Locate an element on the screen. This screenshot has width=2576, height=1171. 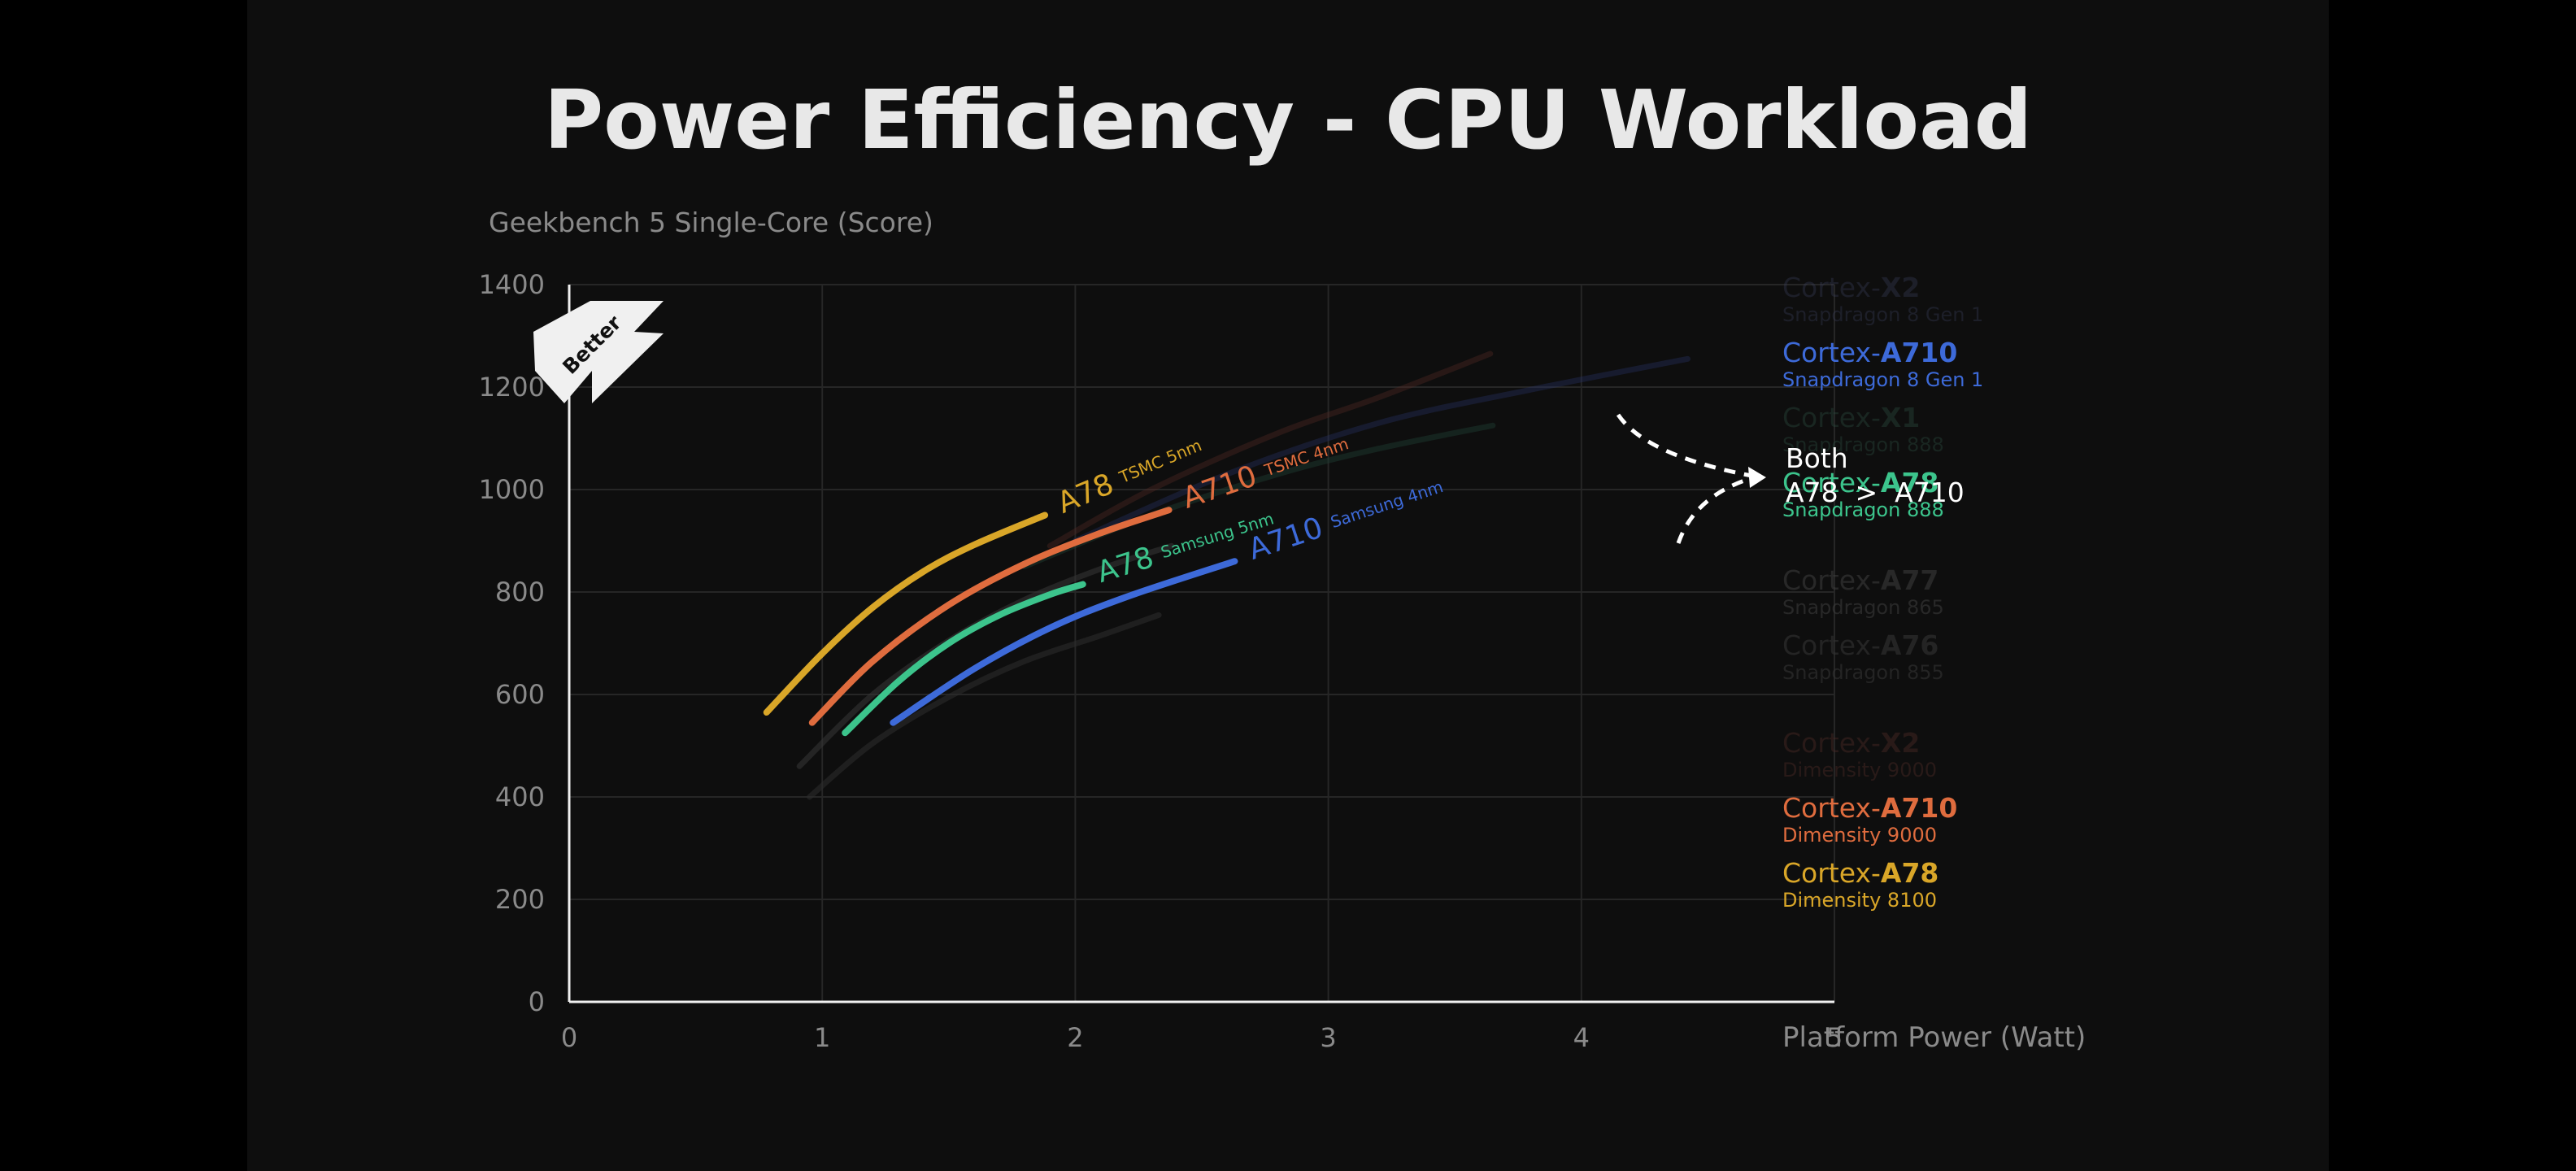
series-label-process: Samsung 4nm is located at coordinates (1387, 505).